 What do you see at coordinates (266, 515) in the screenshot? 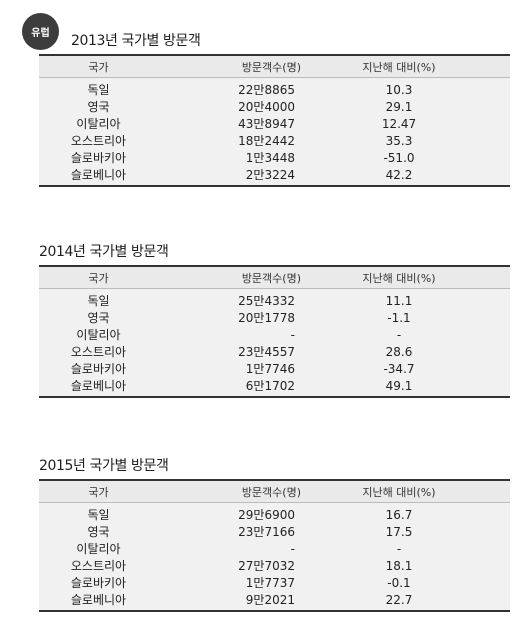
I see `cell-visitors: 29만6900` at bounding box center [266, 515].